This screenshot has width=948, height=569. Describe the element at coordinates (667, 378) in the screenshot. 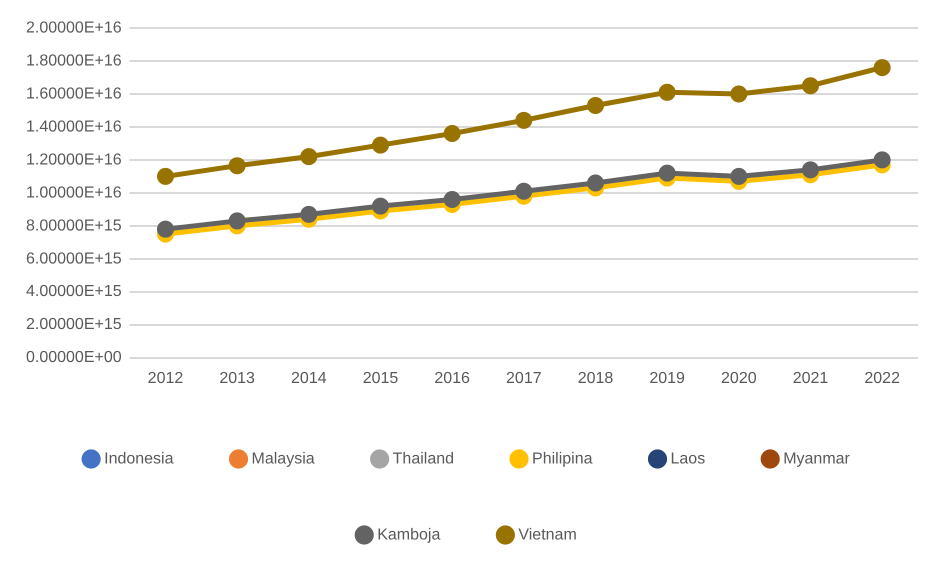

I see `x-tick-label: 2019` at that location.